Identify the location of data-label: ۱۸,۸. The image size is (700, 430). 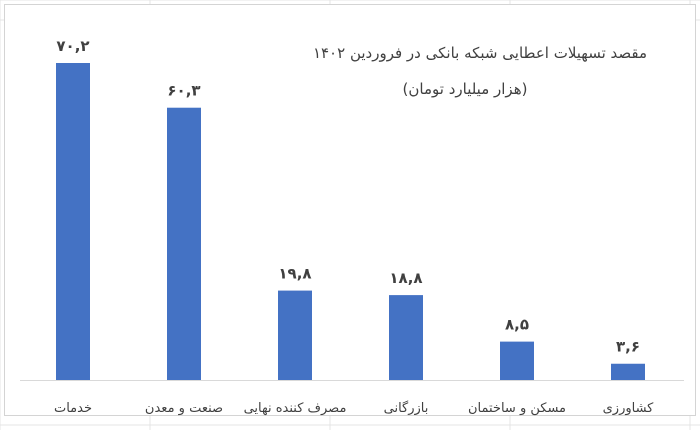
(405, 278).